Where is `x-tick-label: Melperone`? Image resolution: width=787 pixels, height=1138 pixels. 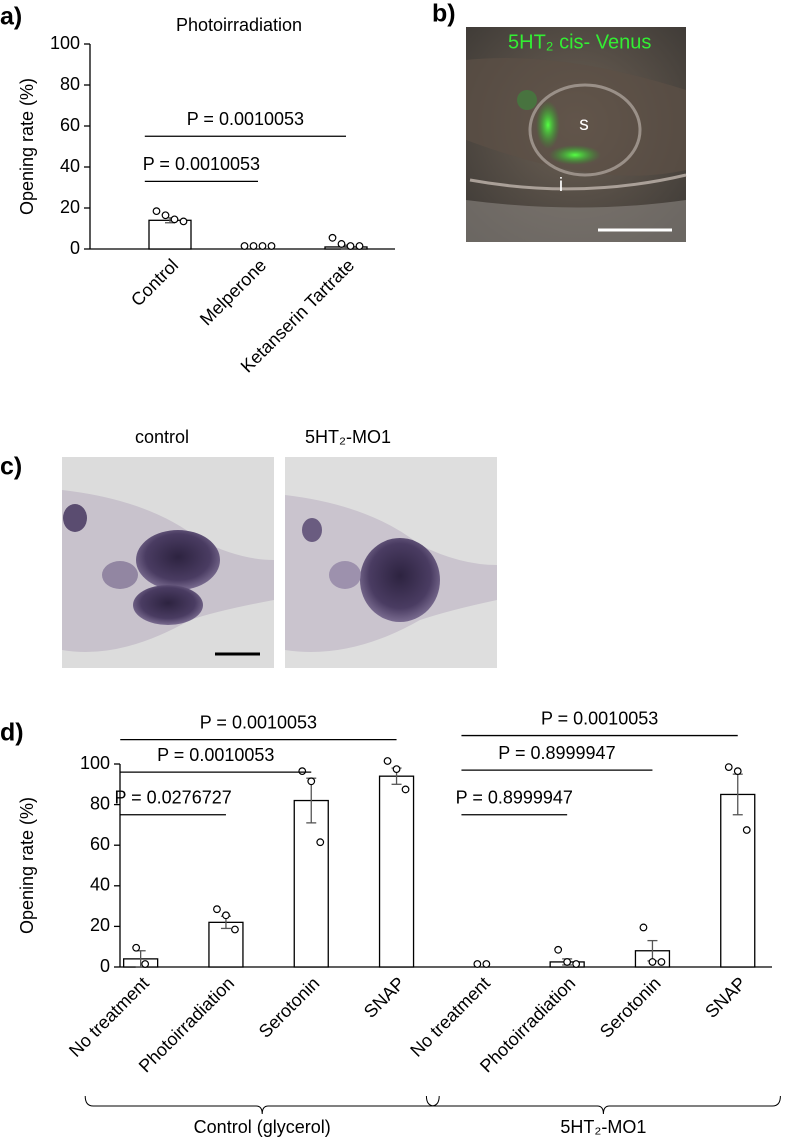 x-tick-label: Melperone is located at coordinates (233, 292).